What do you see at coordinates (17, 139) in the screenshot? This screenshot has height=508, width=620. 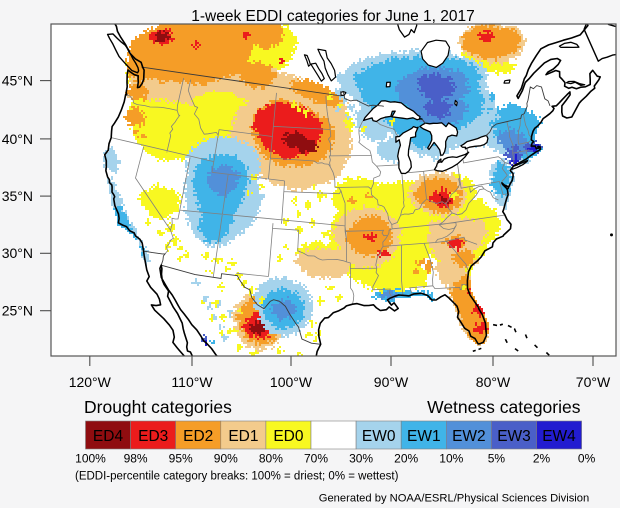 I see `svg-text: 40°N` at bounding box center [17, 139].